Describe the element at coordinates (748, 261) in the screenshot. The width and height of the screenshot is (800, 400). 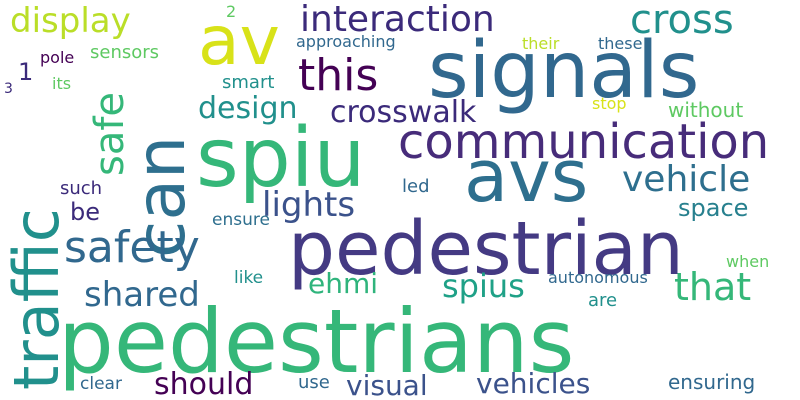
I see `word-when: when` at that location.